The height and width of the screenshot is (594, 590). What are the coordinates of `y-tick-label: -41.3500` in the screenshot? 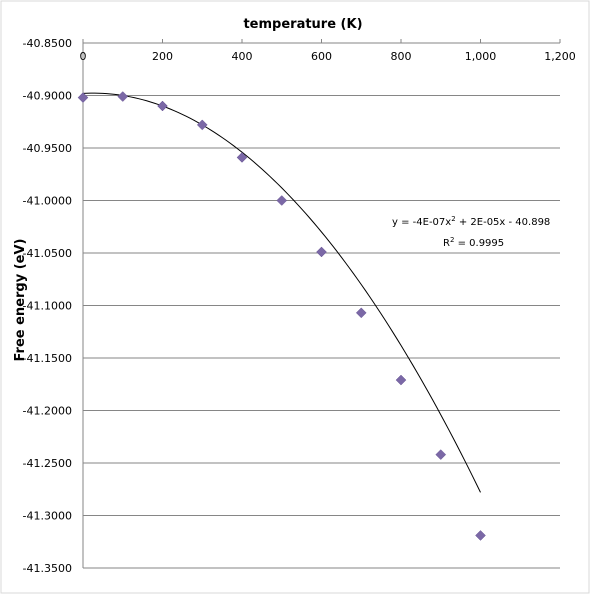 It's located at (47, 568).